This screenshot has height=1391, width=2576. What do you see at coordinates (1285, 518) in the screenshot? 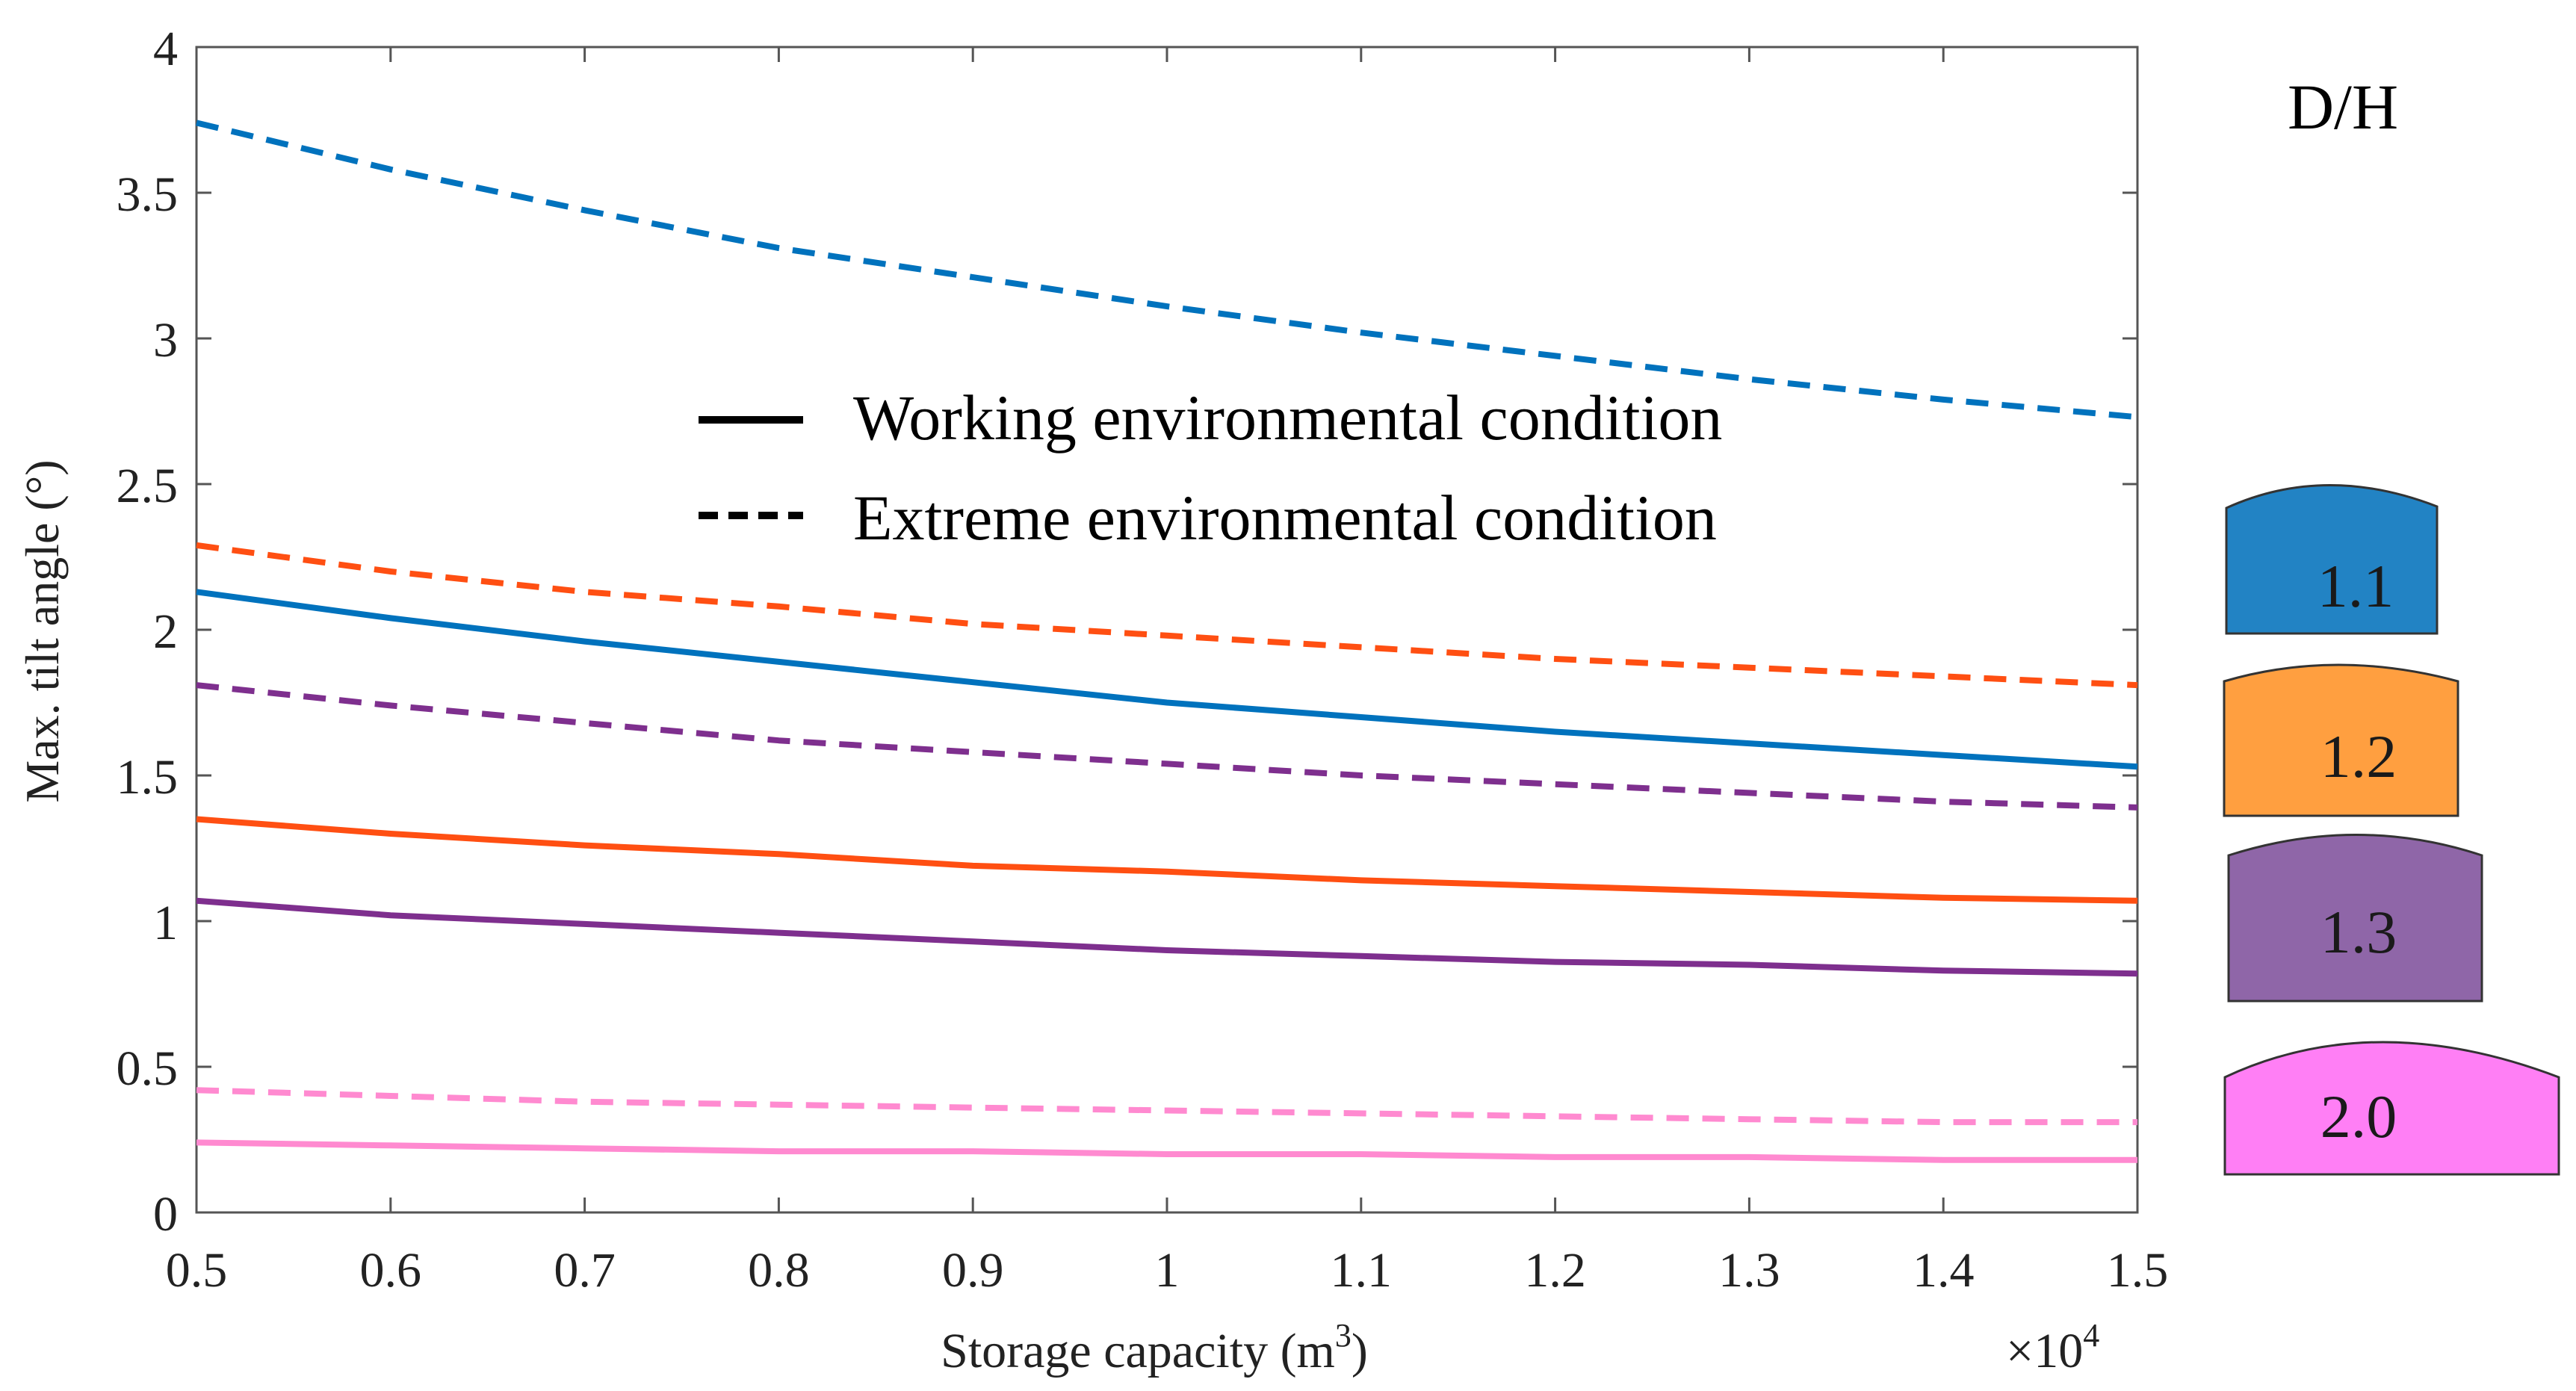
I see `legend-label-extreme: Extreme environmental condition` at bounding box center [1285, 518].